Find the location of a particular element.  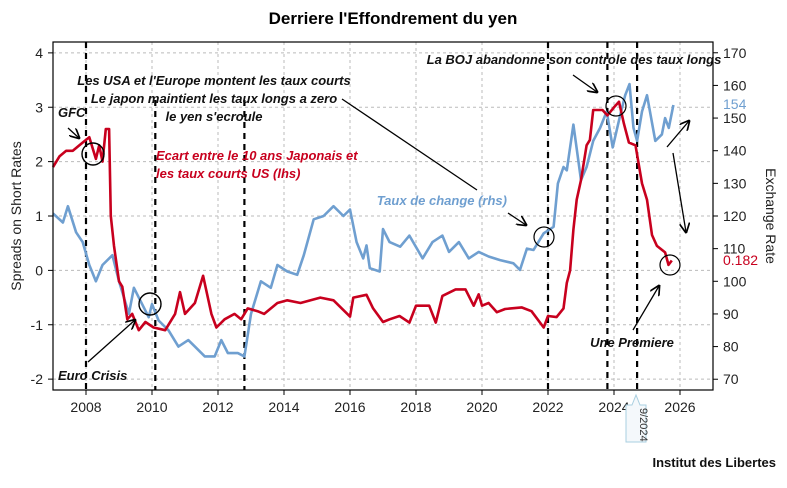

y-left-tick-label: 0 is located at coordinates (39, 270).